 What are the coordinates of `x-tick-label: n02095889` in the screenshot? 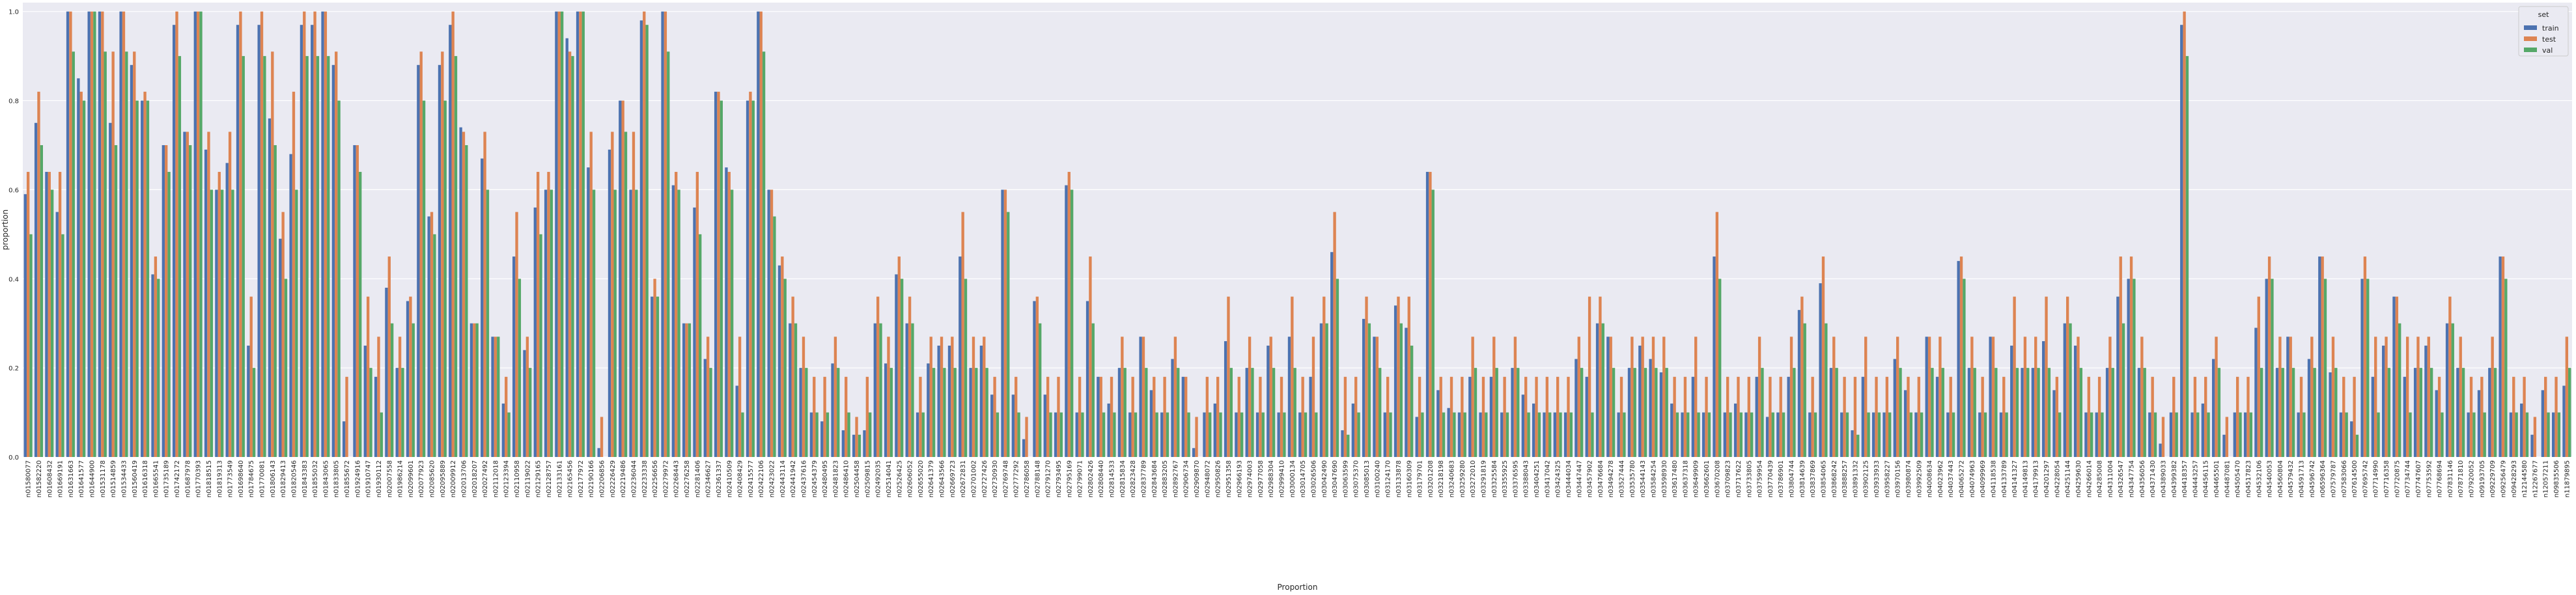 It's located at (444, 479).